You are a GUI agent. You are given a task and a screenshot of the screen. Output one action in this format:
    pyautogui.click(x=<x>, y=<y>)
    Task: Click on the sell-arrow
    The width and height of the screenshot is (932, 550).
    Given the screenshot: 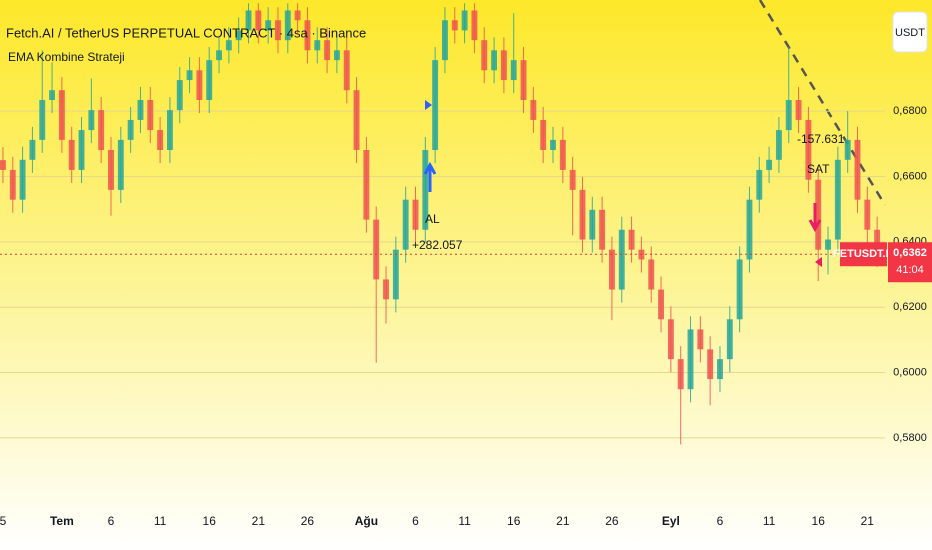 What is the action you would take?
    pyautogui.click(x=815, y=218)
    